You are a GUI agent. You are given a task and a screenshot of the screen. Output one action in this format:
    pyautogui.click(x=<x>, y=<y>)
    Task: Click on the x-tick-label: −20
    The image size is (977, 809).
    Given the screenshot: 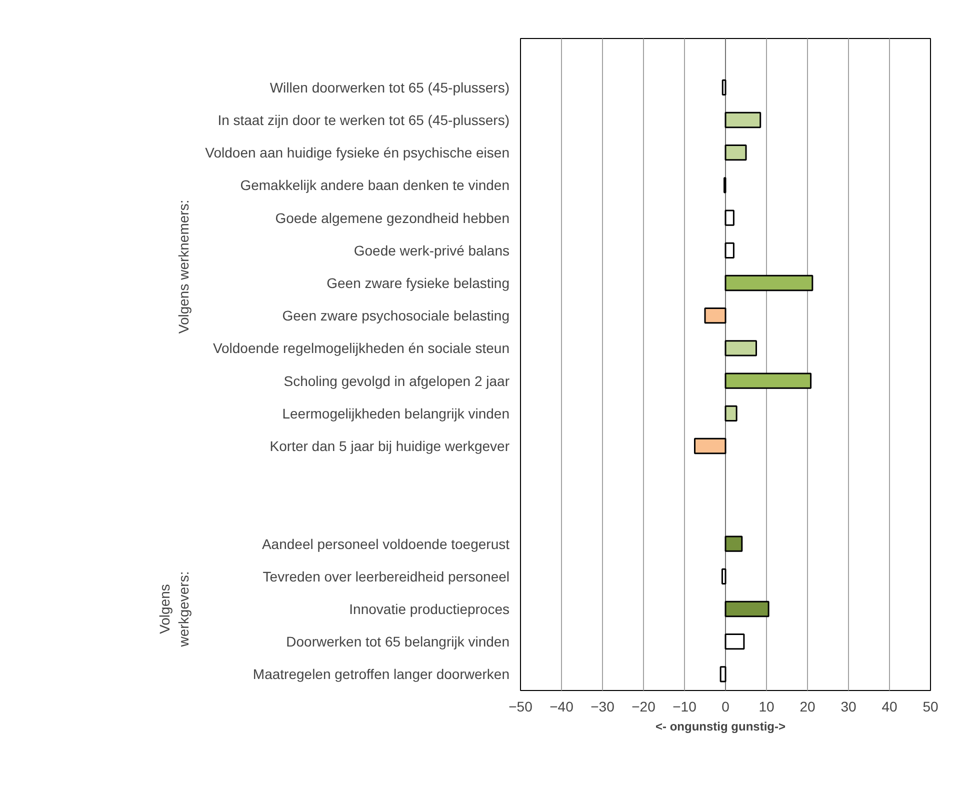 What is the action you would take?
    pyautogui.click(x=644, y=706)
    